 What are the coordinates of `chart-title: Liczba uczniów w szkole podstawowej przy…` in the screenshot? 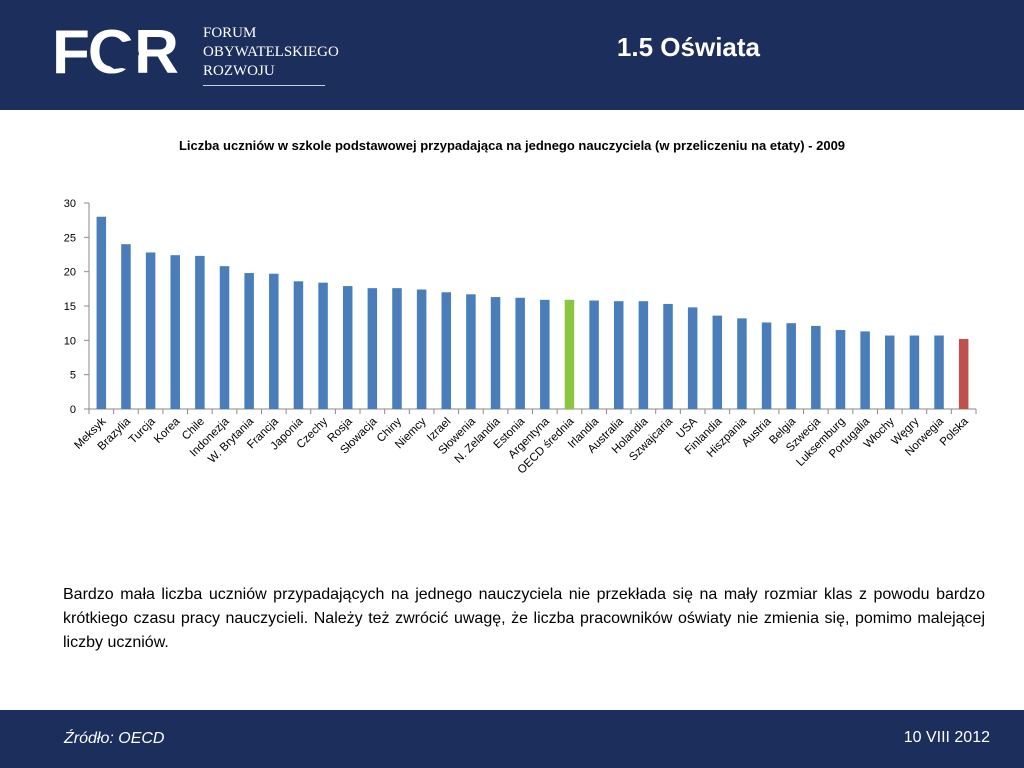 It's located at (512, 145).